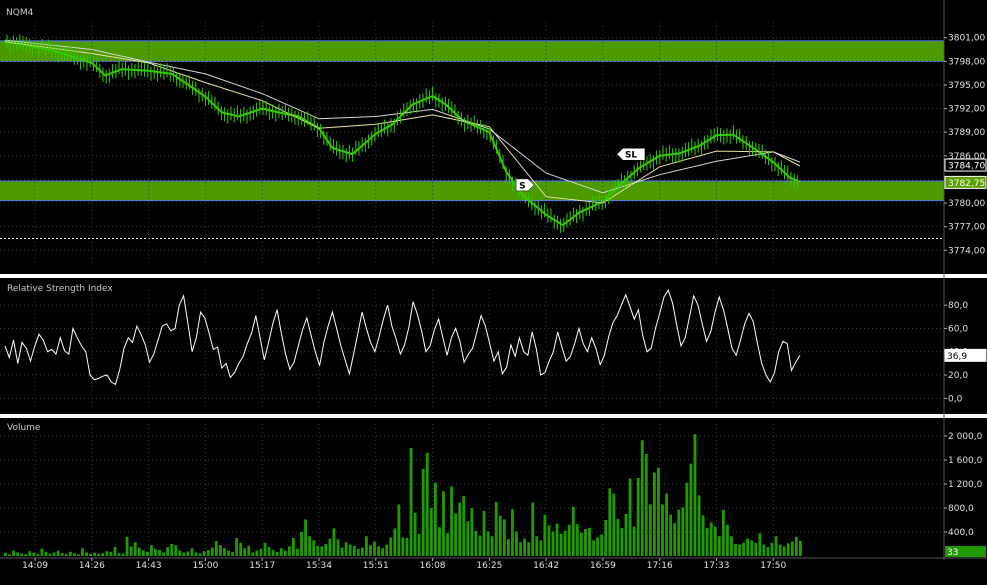 This screenshot has height=585, width=987. What do you see at coordinates (717, 566) in the screenshot?
I see `time-axis-label: 17:33` at bounding box center [717, 566].